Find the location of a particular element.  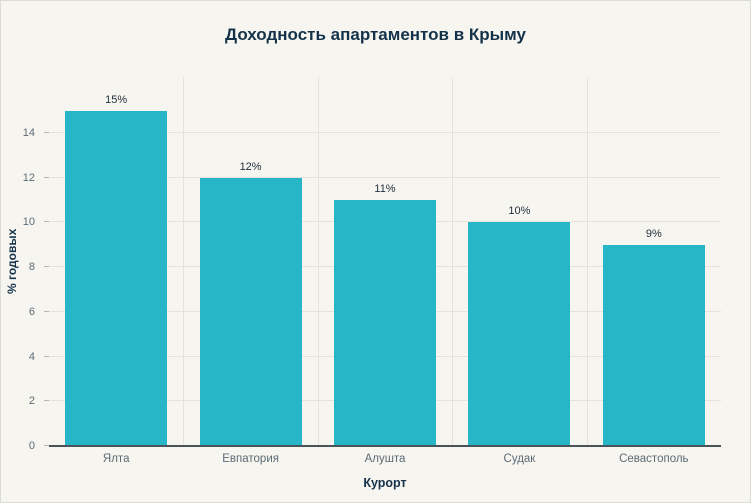

x-tick-label: Судак is located at coordinates (519, 459).